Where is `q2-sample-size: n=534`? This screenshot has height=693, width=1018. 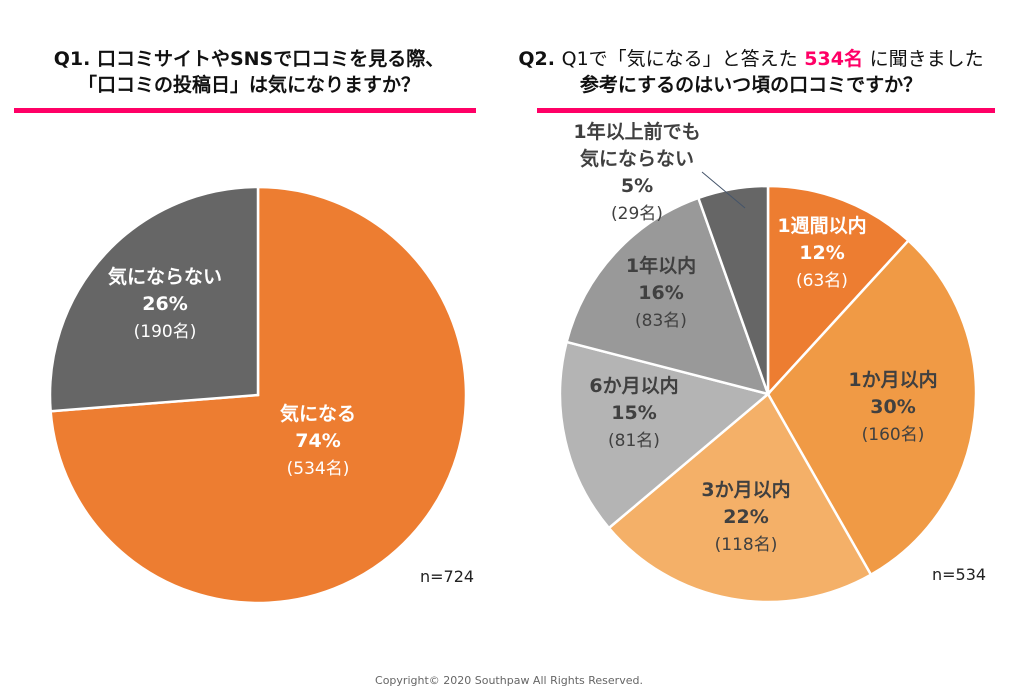
q2-sample-size: n=534 is located at coordinates (959, 574).